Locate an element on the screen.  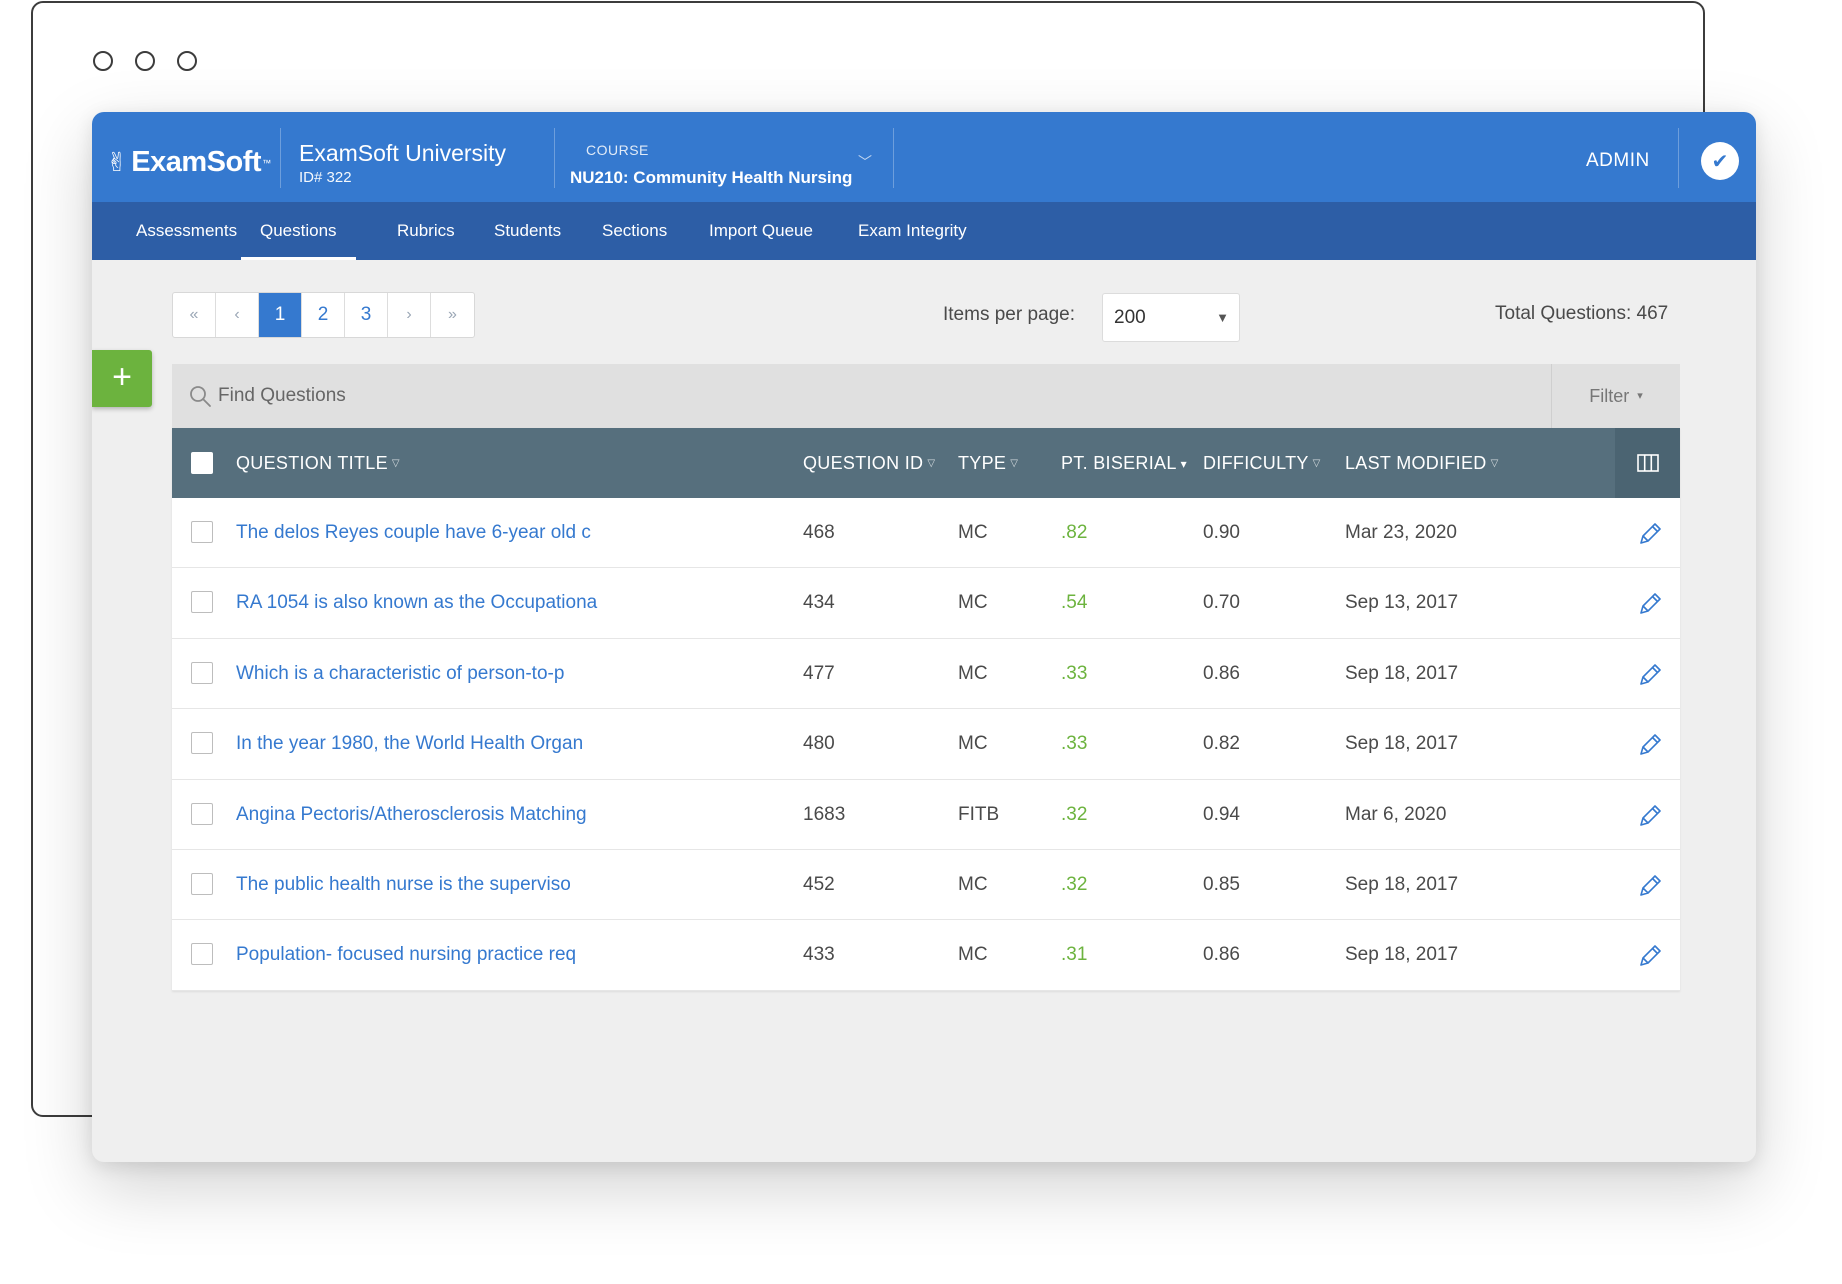
question-type: FITB is located at coordinates (979, 814).